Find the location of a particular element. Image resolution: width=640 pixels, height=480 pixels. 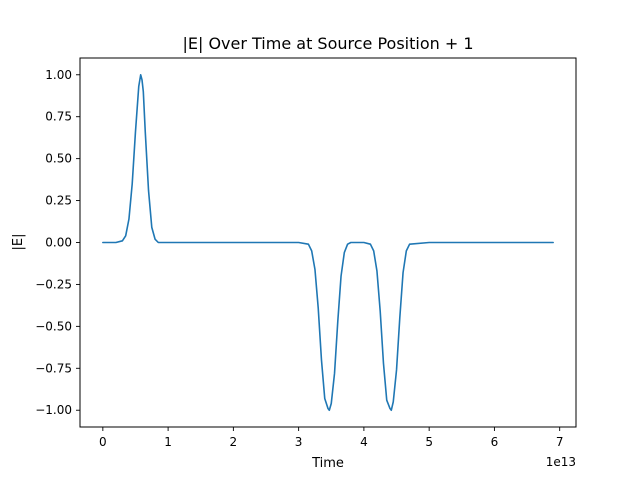

x-axis: 0 1 2 3 4 5 6 7 is located at coordinates (331, 438).